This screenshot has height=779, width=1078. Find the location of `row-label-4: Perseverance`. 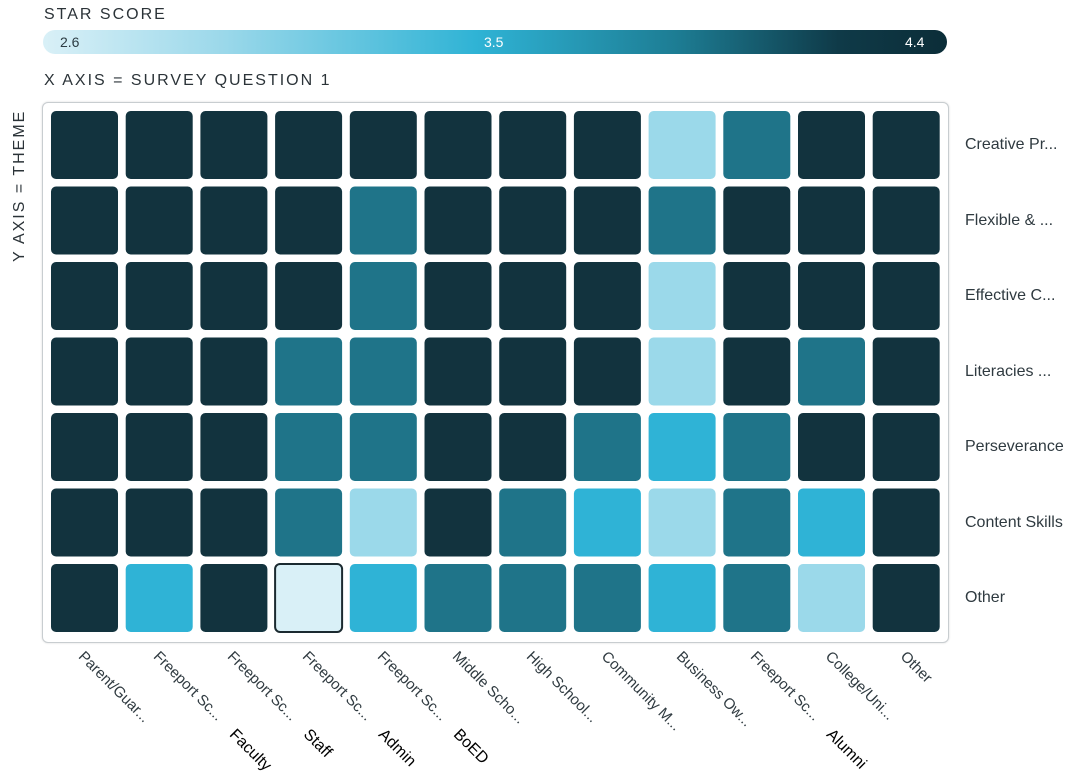

row-label-4: Perseverance is located at coordinates (1014, 446).